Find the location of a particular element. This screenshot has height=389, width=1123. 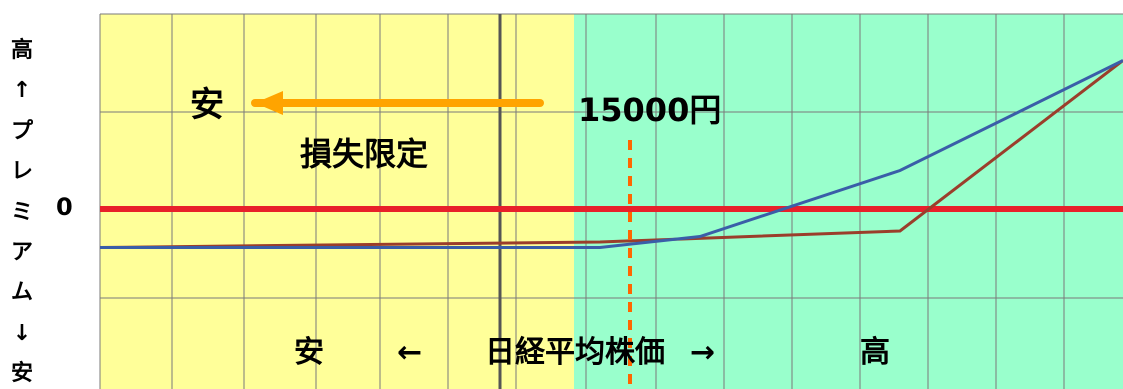

x-axis-label: 日経平均株価 is located at coordinates (575, 352).